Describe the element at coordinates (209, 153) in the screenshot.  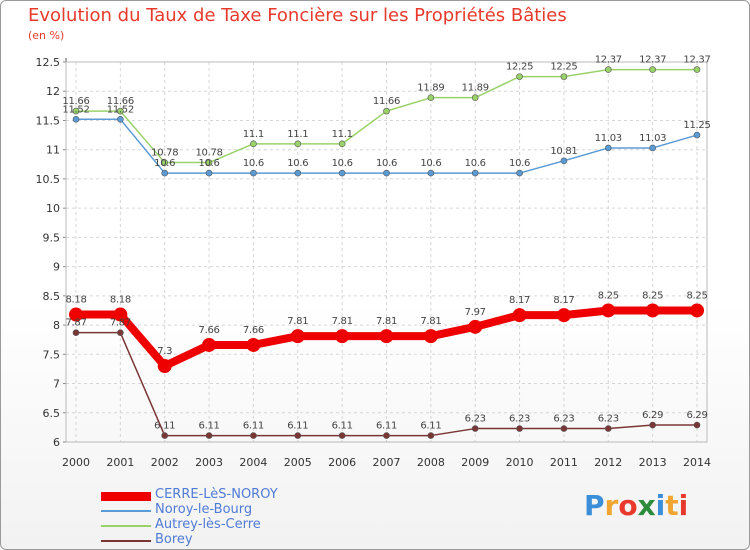
I see `data-label: 10.78` at that location.